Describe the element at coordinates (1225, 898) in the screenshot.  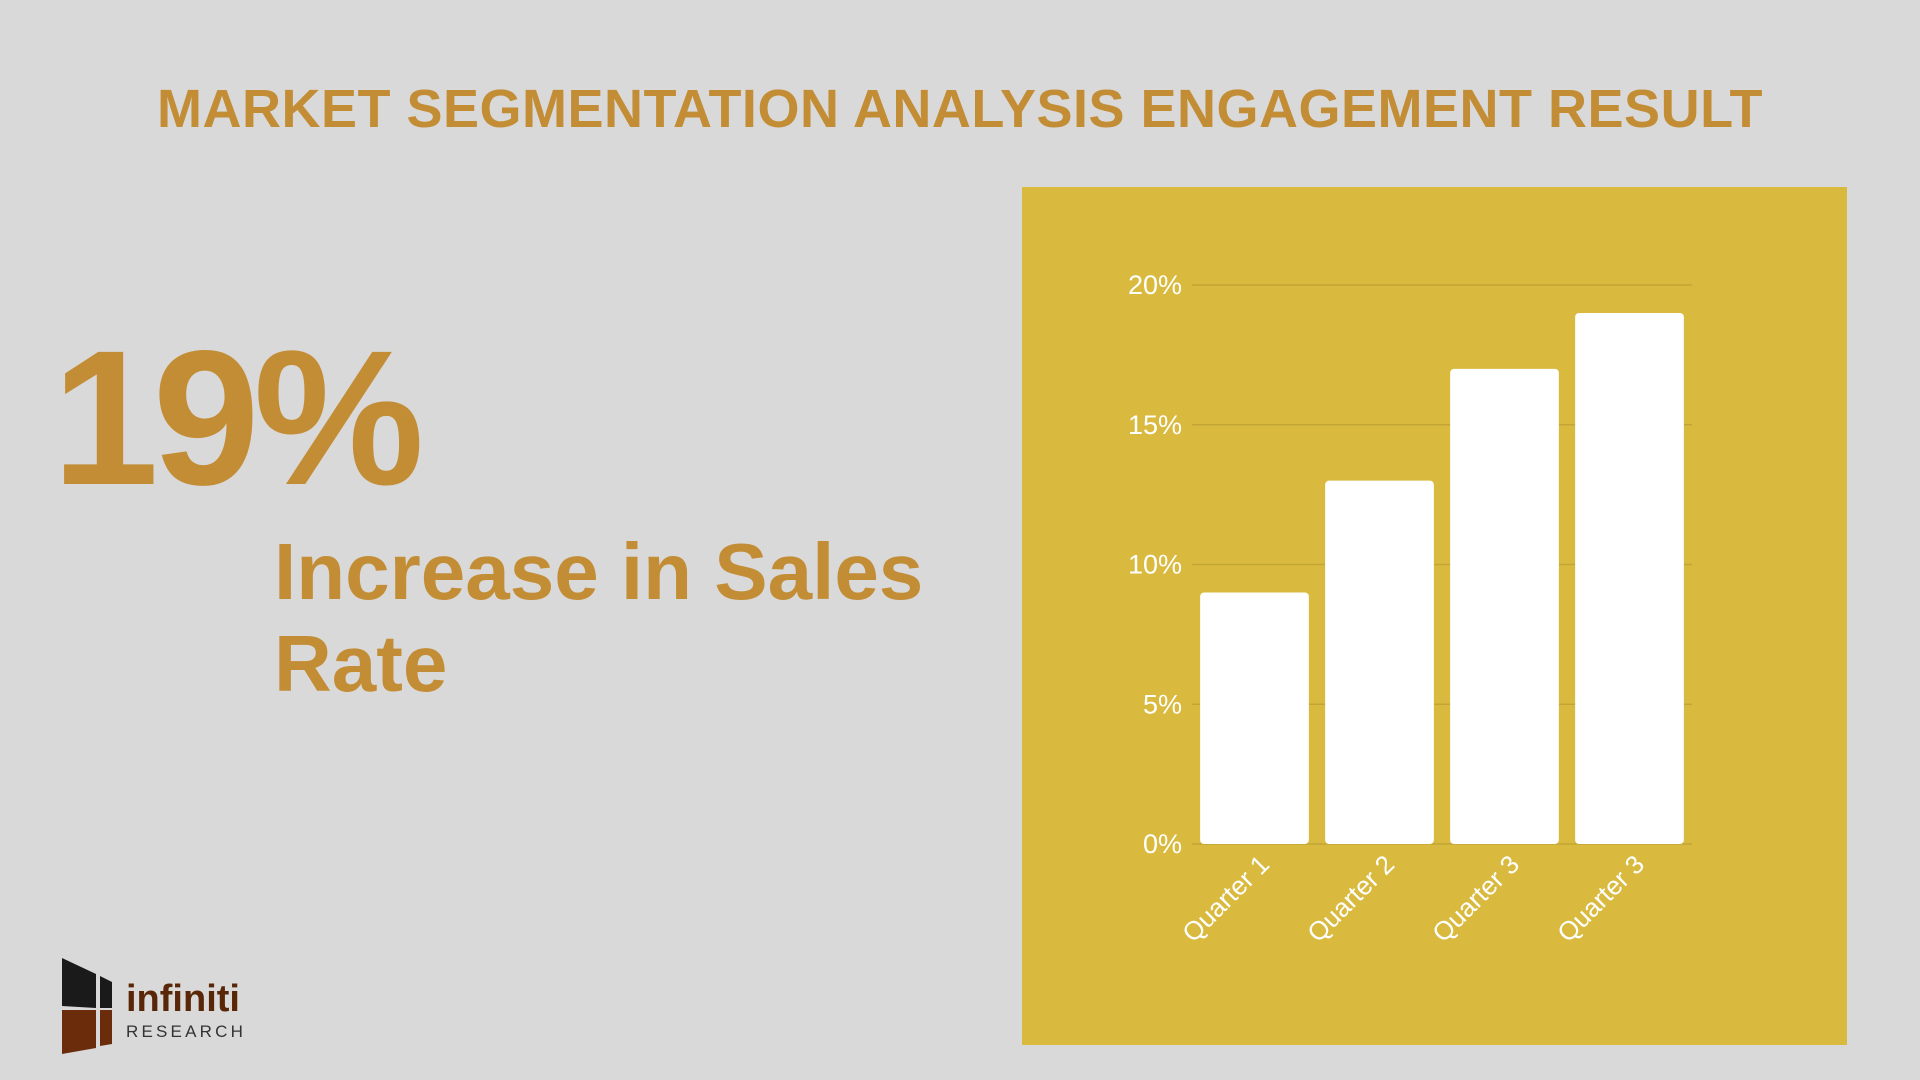
I see `x-tick-label: Quarter 1` at that location.